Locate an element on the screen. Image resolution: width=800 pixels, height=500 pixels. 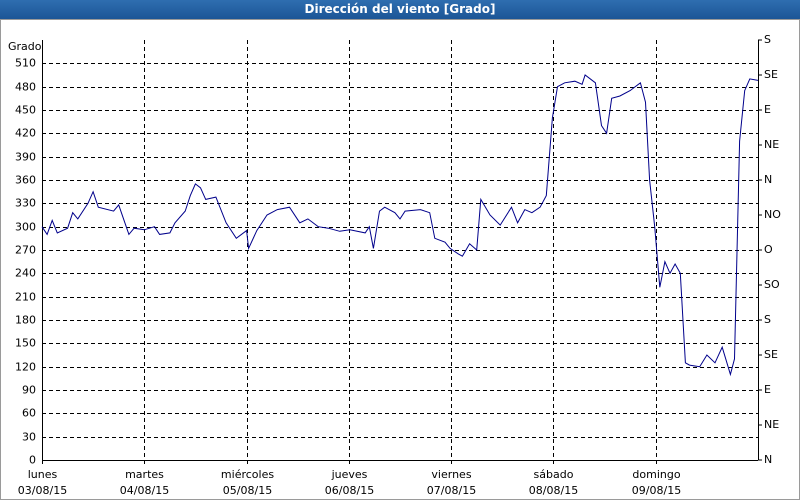
x-tick-date: 08/08/15 is located at coordinates (553, 490).